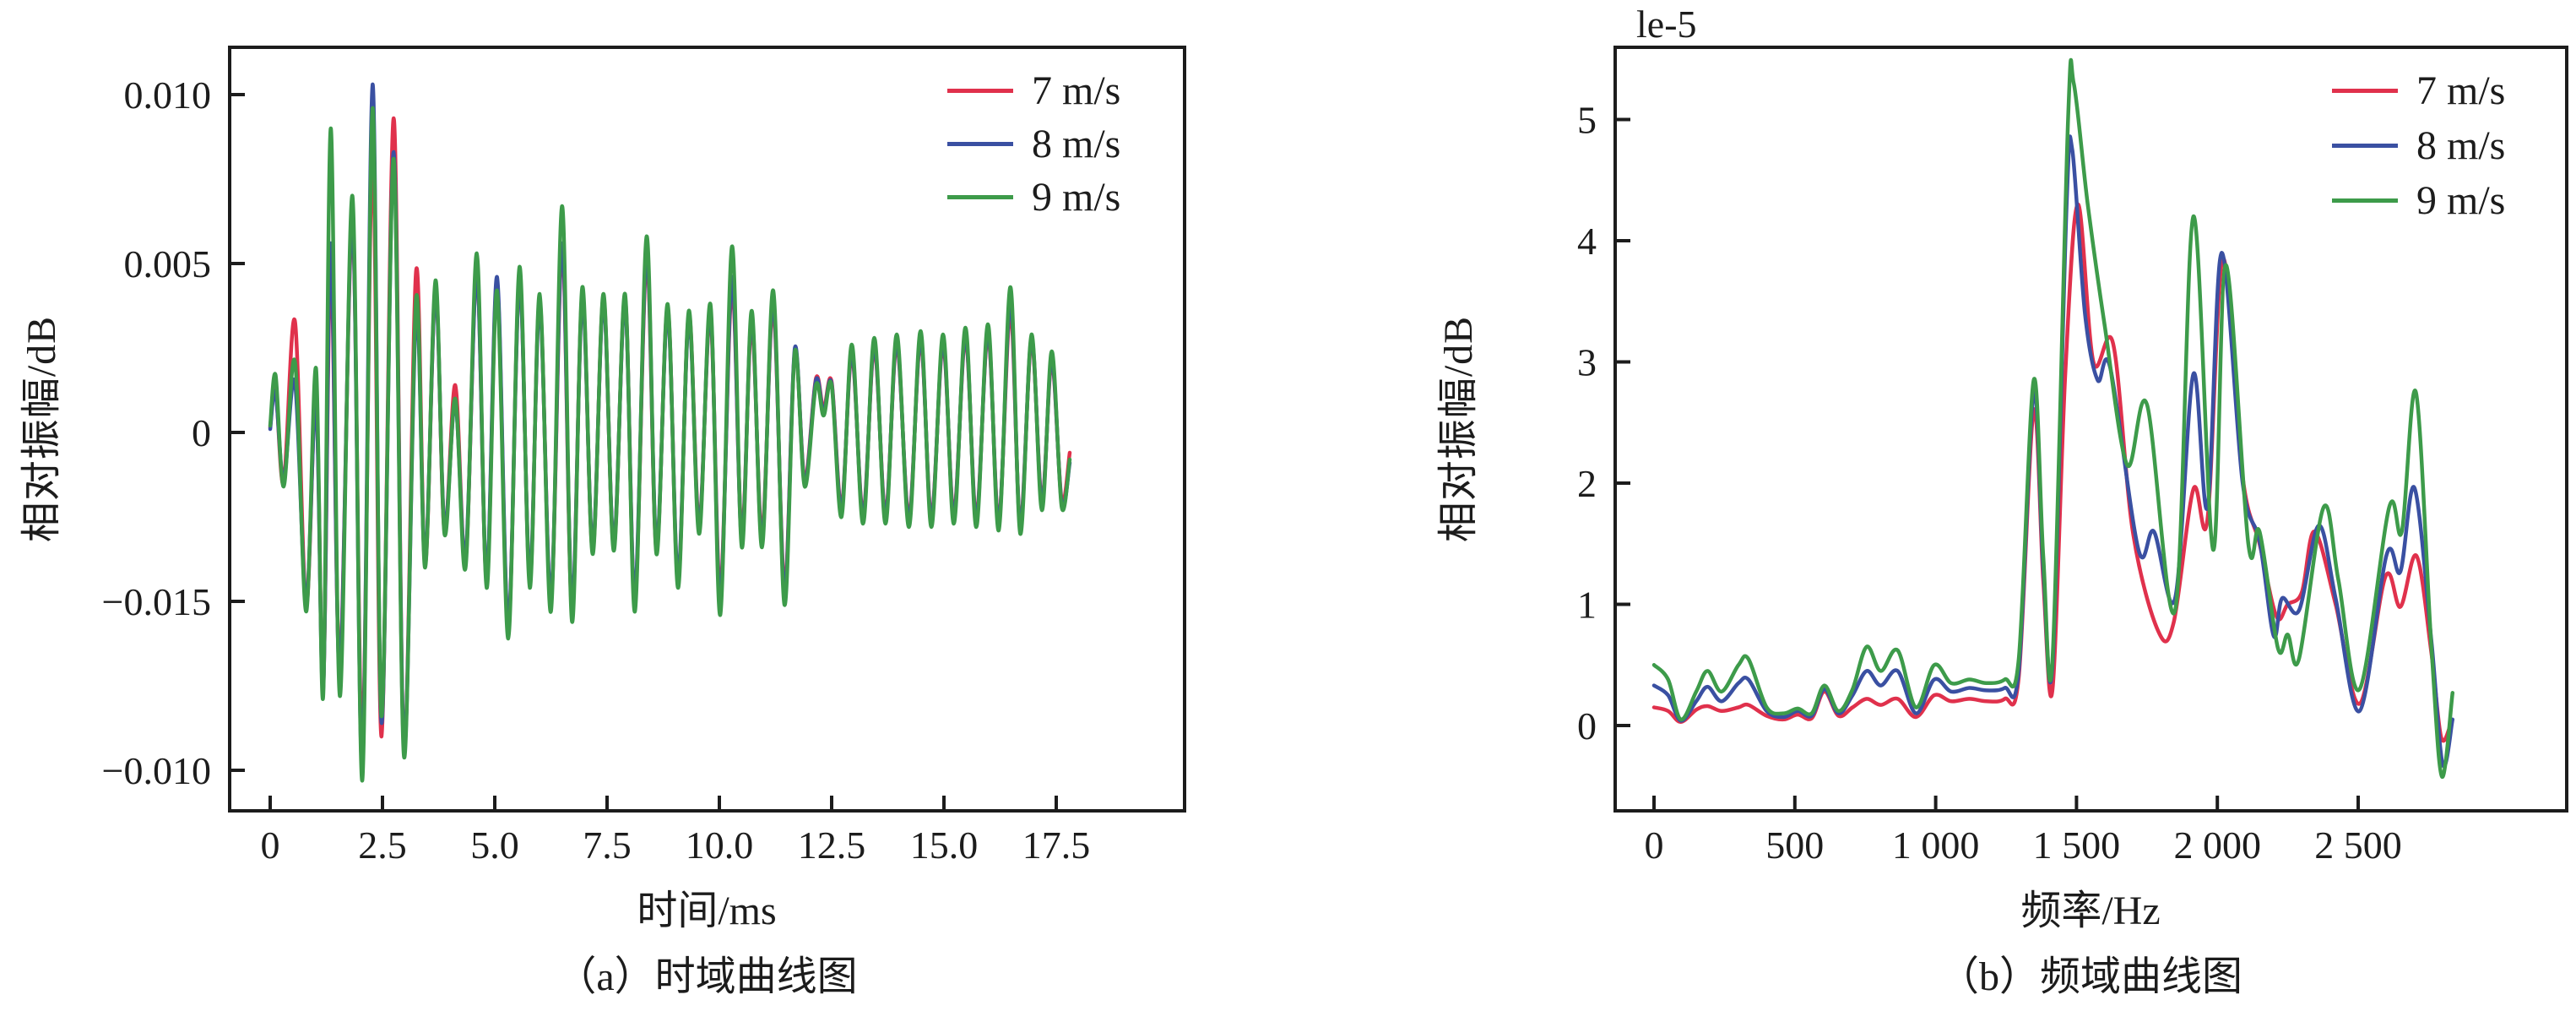 This screenshot has height=1011, width=2576. I want to click on y-tick-label: −0.010, so click(157, 770).